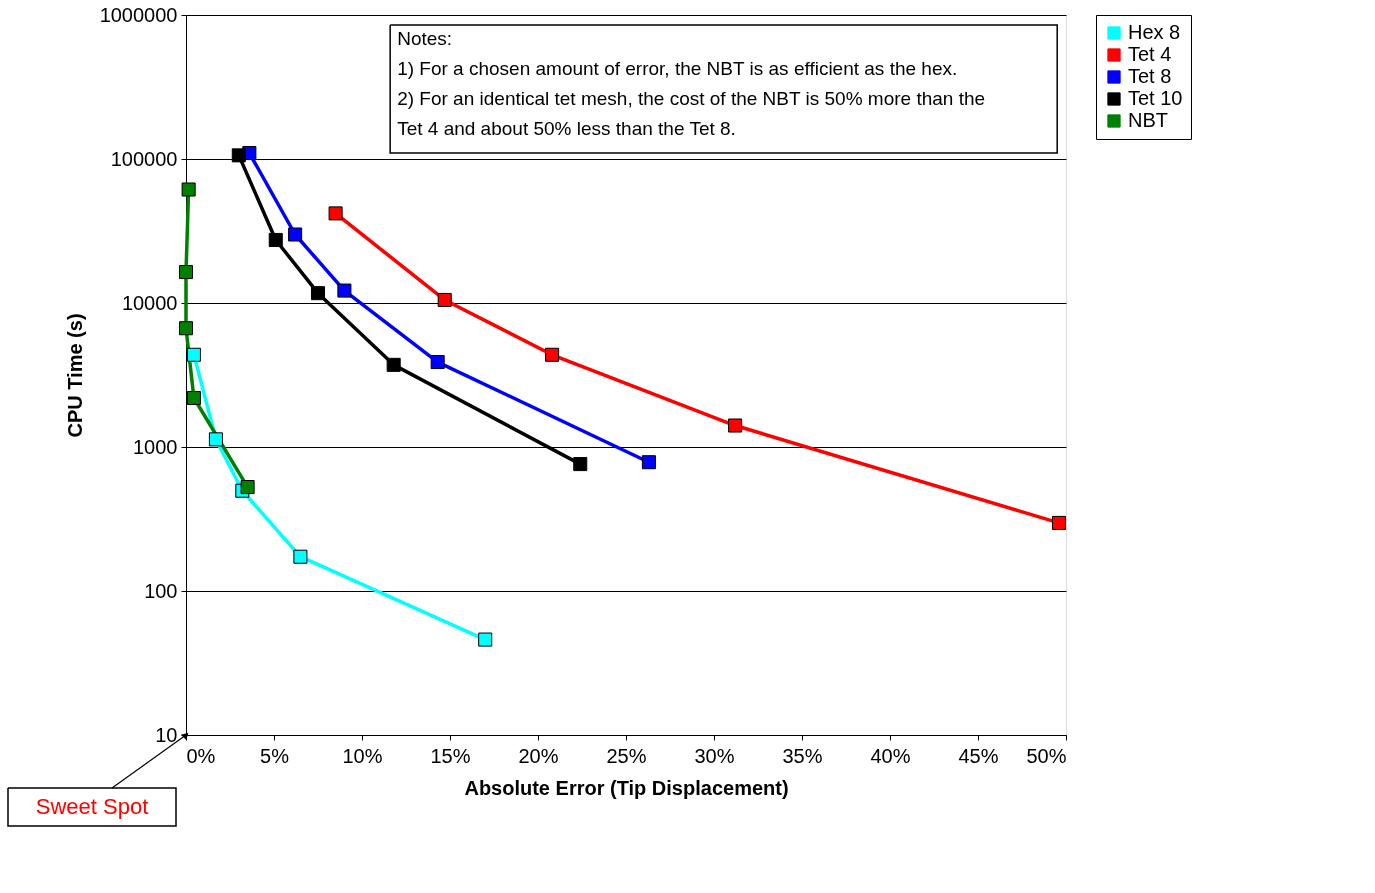  Describe the element at coordinates (450, 755) in the screenshot. I see `x-tick-label: 15%` at that location.